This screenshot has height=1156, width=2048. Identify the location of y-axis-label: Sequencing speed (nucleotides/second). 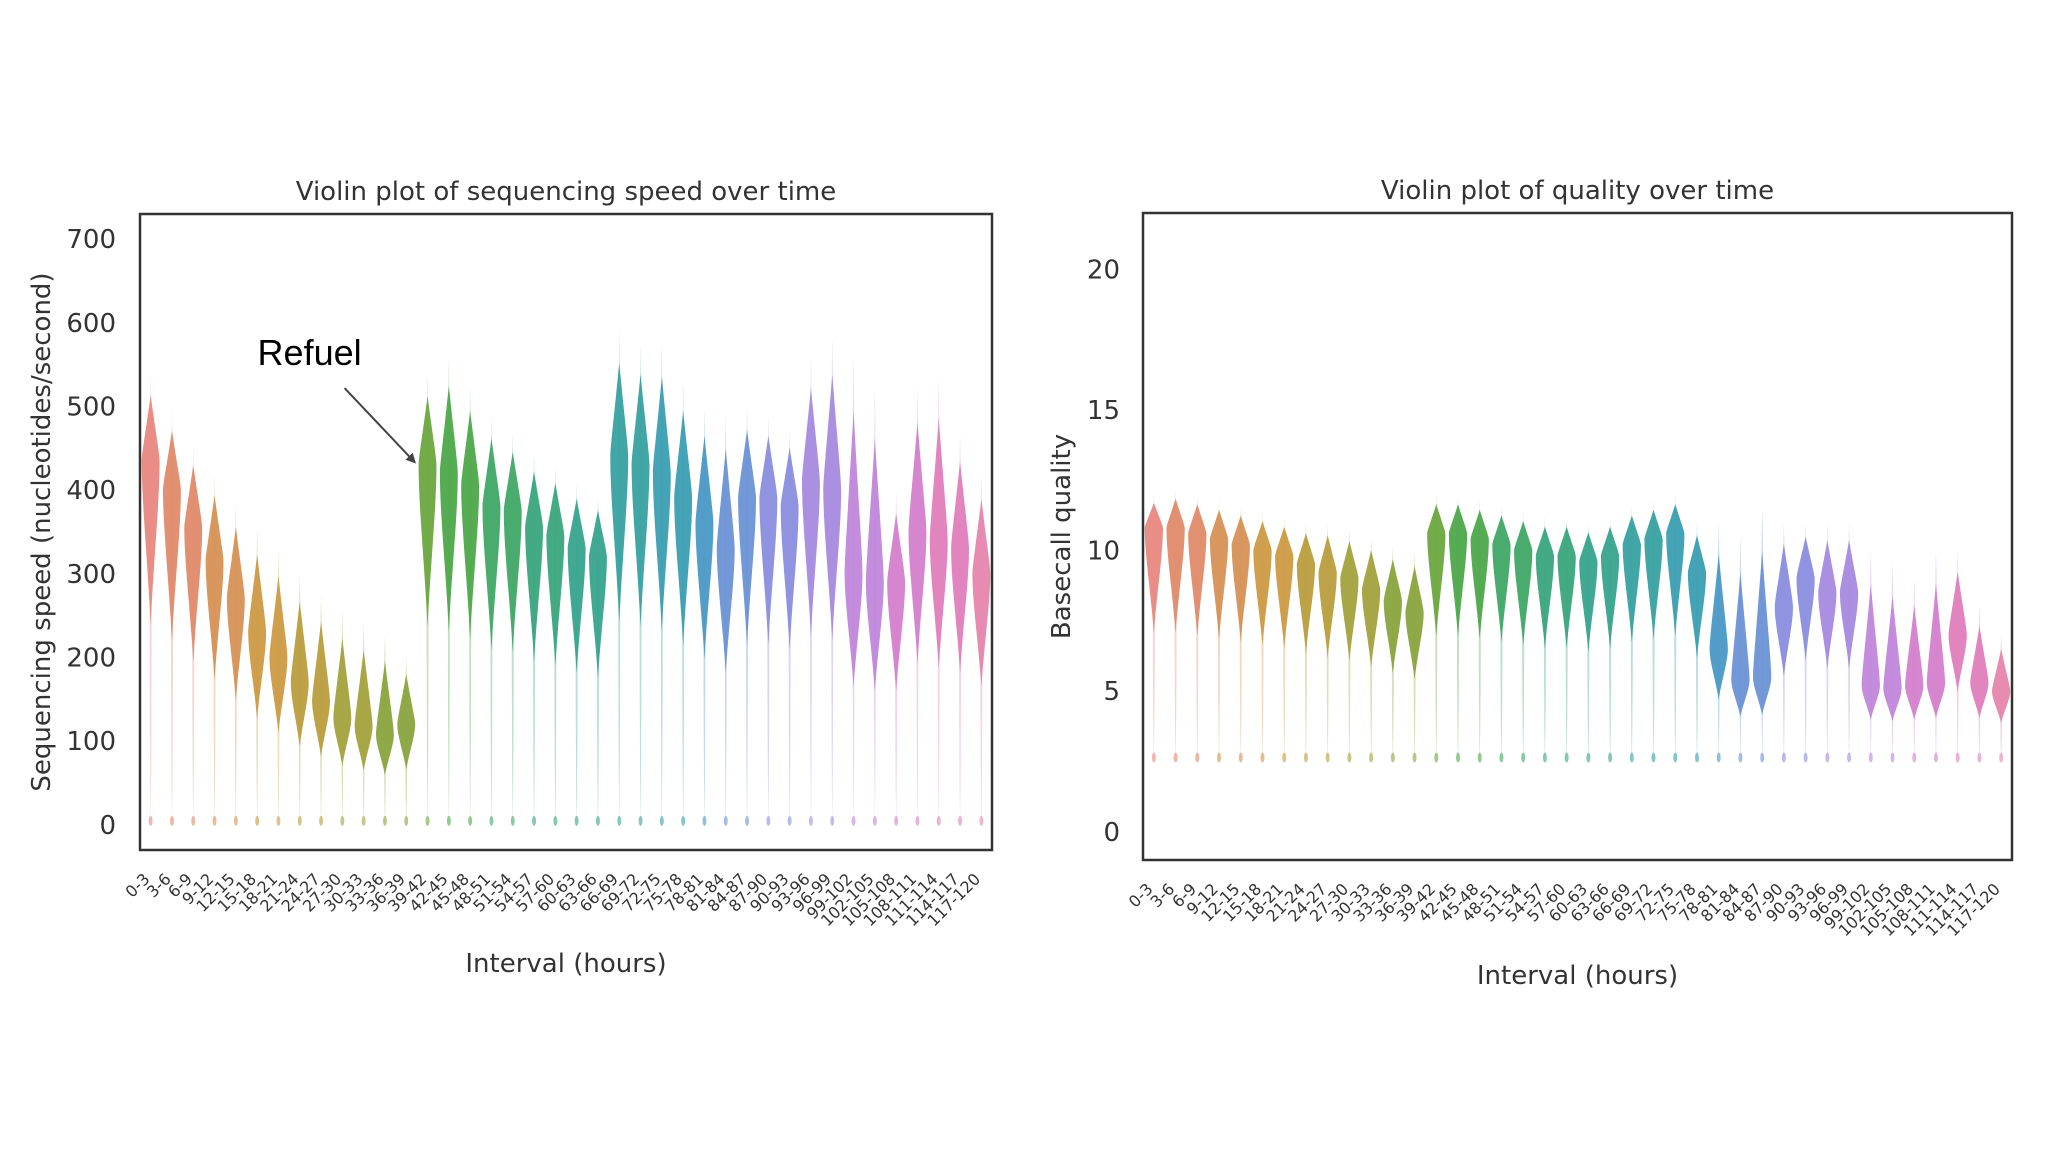
(42, 531).